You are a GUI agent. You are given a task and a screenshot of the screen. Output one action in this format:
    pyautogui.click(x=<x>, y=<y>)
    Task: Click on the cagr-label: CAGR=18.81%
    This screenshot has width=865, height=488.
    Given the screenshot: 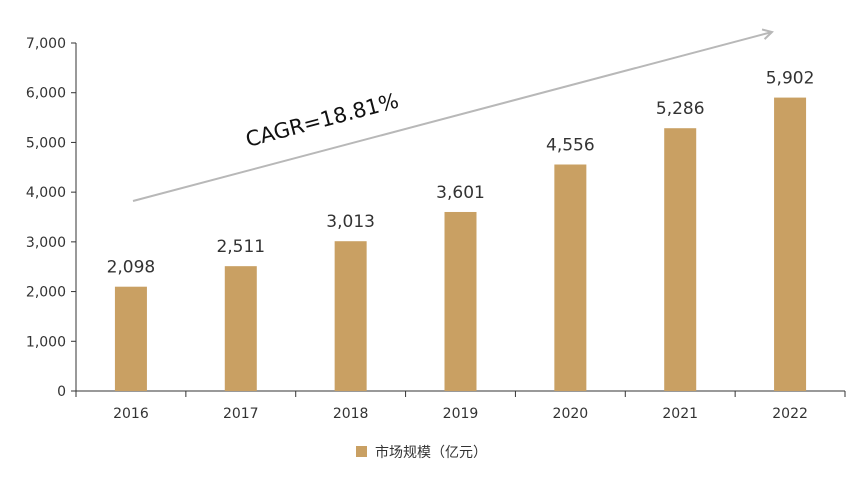 What is the action you would take?
    pyautogui.click(x=322, y=119)
    